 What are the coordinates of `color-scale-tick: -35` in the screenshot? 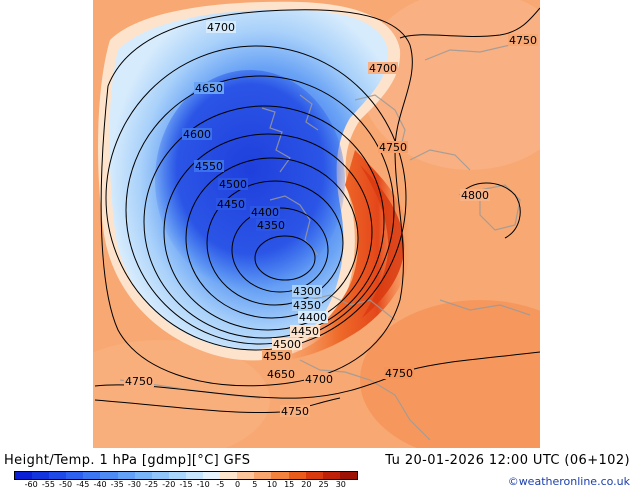 It's located at (117, 484).